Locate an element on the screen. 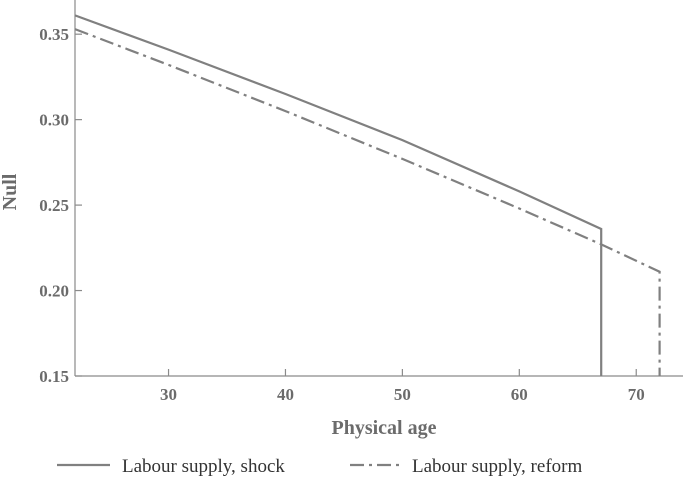 The height and width of the screenshot is (480, 685). y-tick-label: 0.35 is located at coordinates (54, 34).